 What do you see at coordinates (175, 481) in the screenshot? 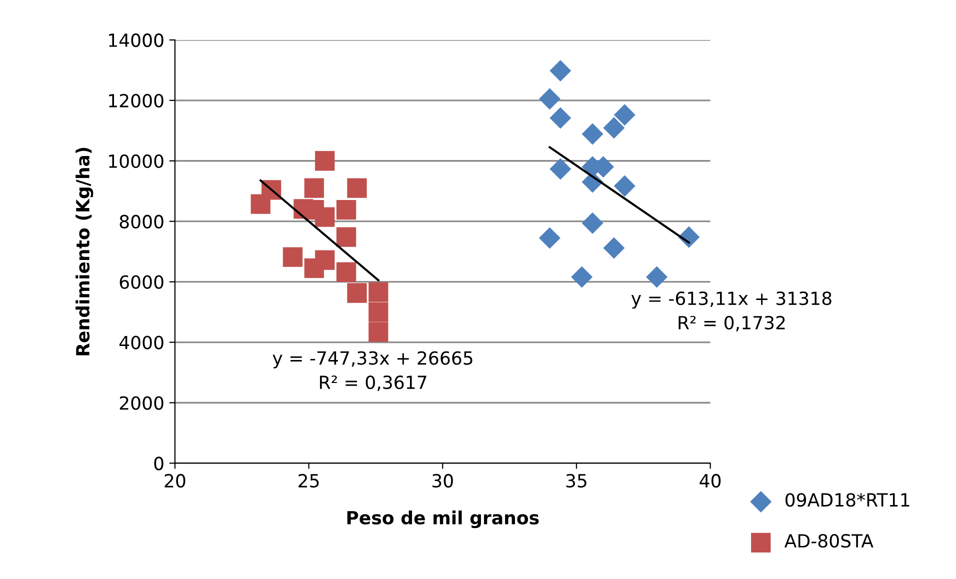
I see `x-tick-label: 20` at bounding box center [175, 481].